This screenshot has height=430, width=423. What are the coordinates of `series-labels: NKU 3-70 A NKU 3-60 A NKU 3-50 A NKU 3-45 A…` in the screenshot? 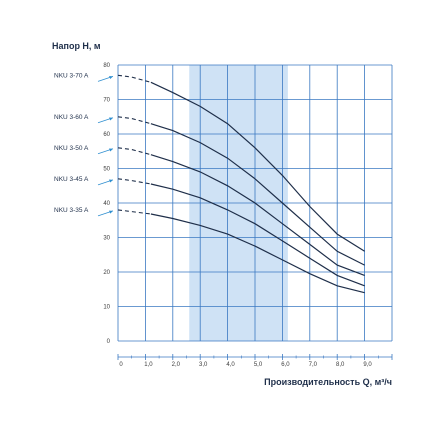 It's located at (84, 144).